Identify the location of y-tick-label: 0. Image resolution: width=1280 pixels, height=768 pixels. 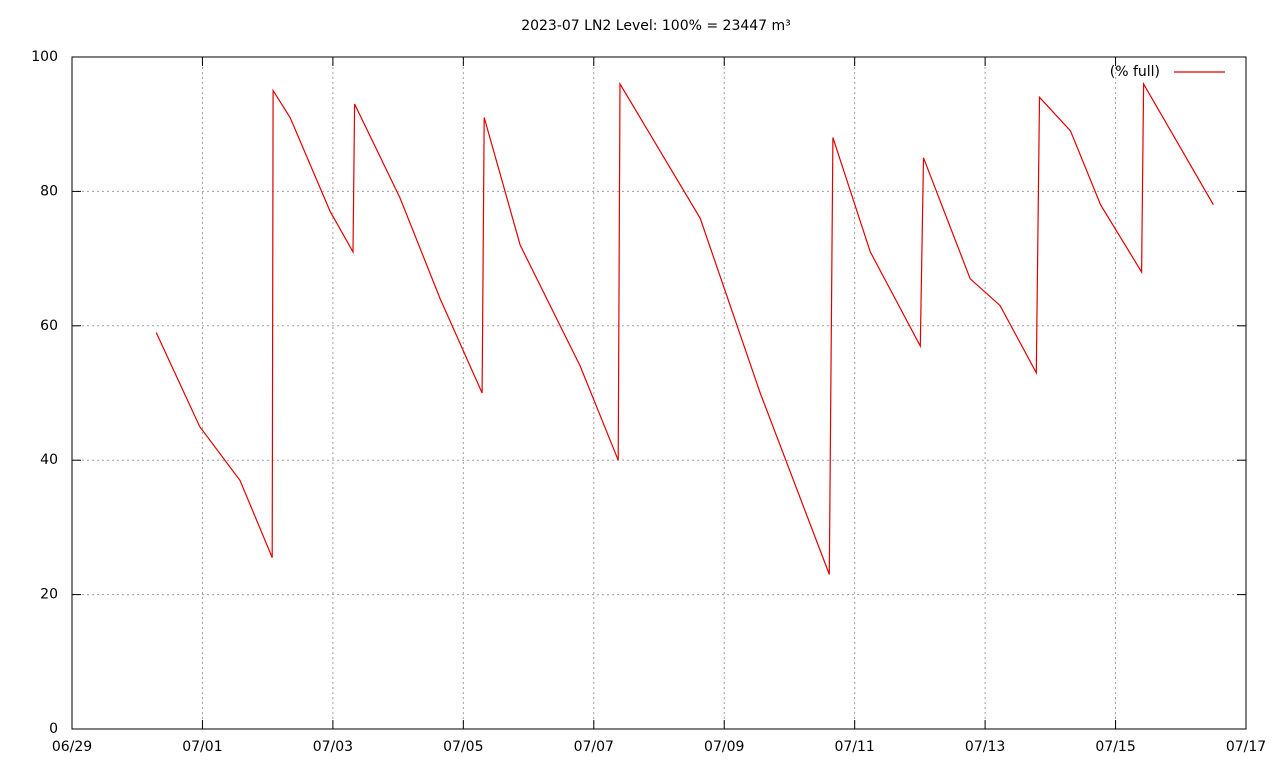
(53, 729).